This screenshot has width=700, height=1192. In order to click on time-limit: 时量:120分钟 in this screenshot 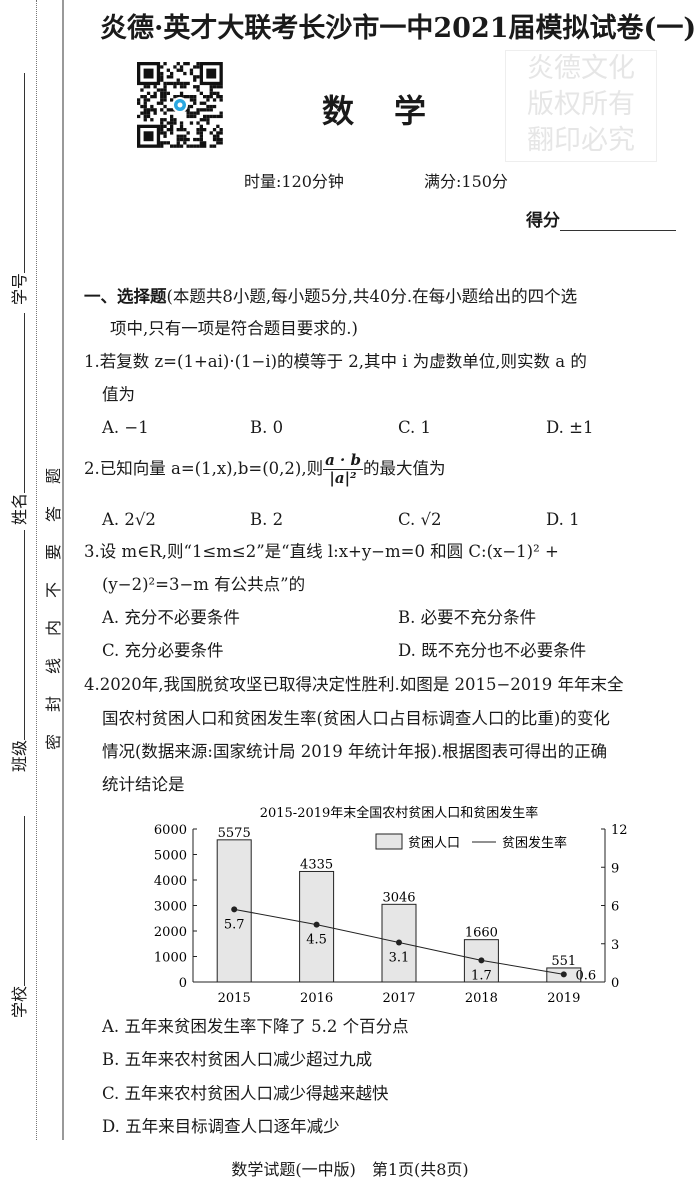, I will do `click(294, 181)`.